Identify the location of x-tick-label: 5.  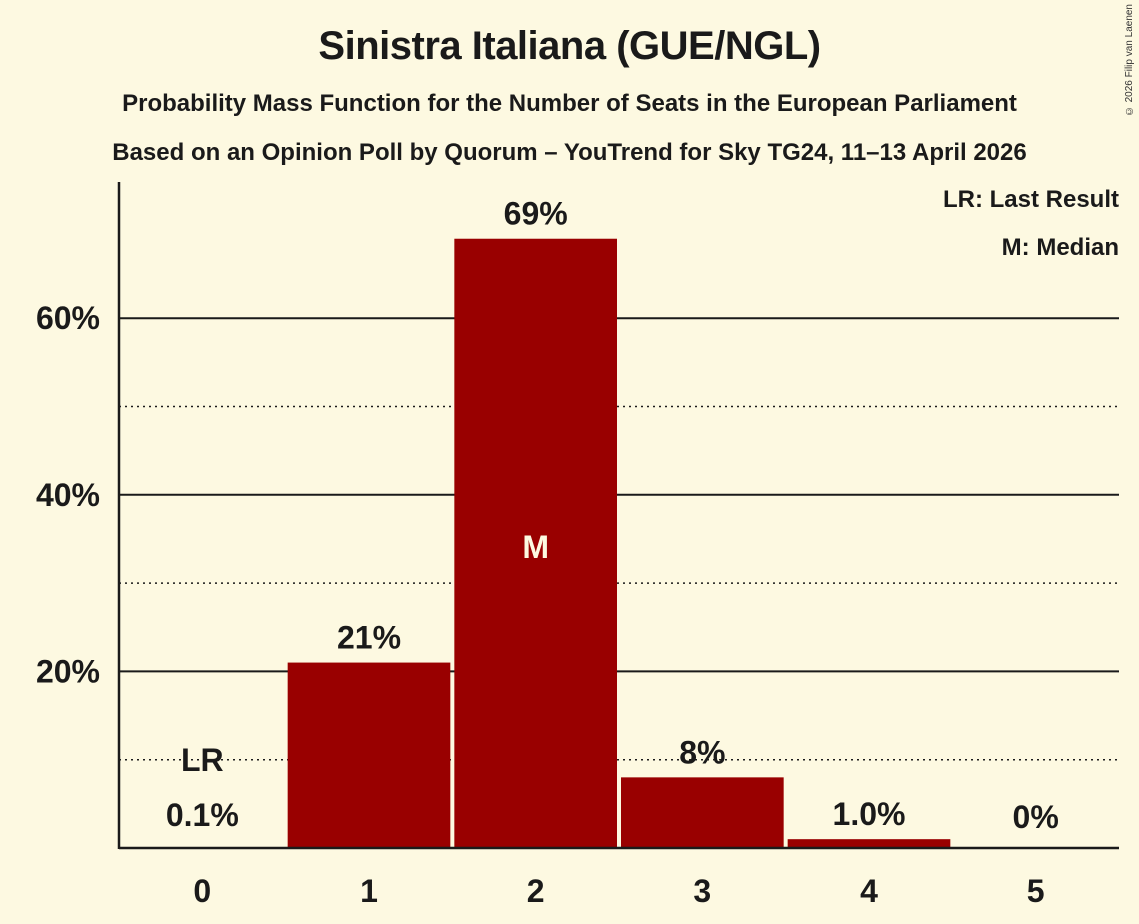
(1036, 891).